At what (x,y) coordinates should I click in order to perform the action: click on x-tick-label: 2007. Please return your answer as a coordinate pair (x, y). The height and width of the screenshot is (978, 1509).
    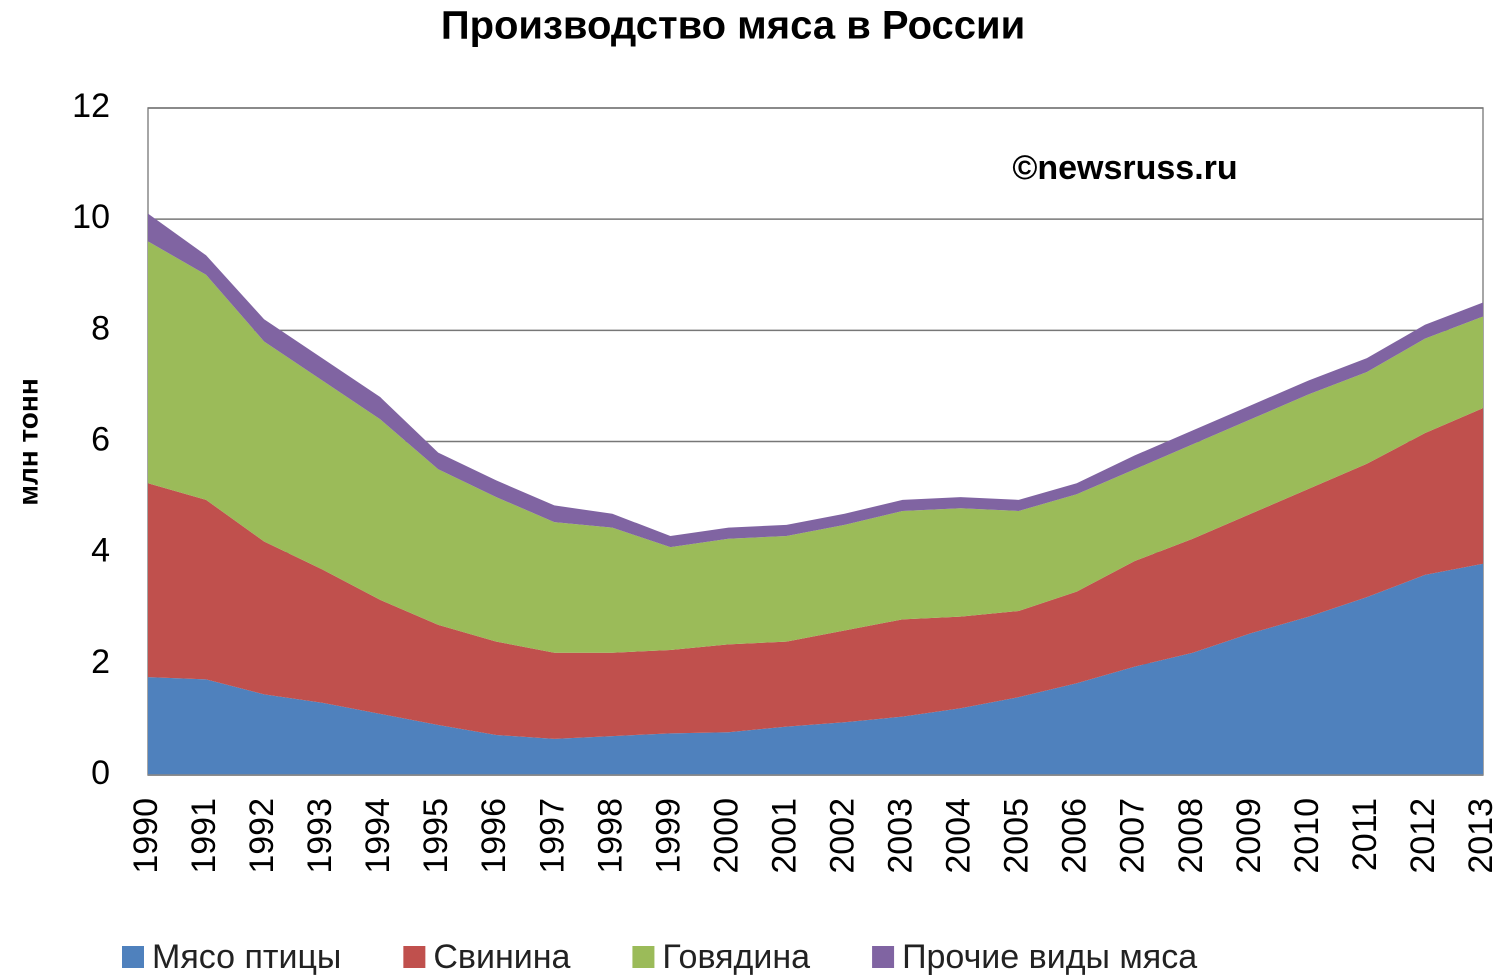
    Looking at the image, I should click on (1133, 836).